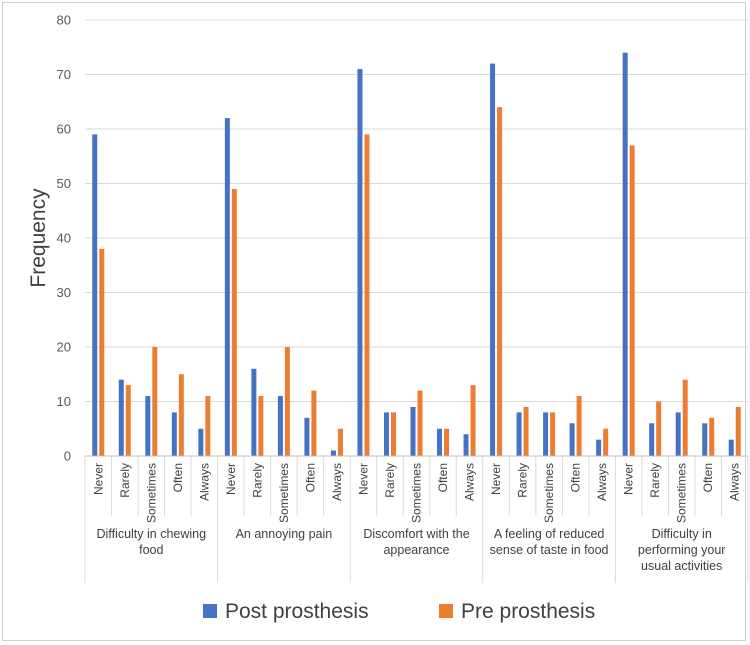  What do you see at coordinates (681, 566) in the screenshot?
I see `x-group-label-line: usual activities` at bounding box center [681, 566].